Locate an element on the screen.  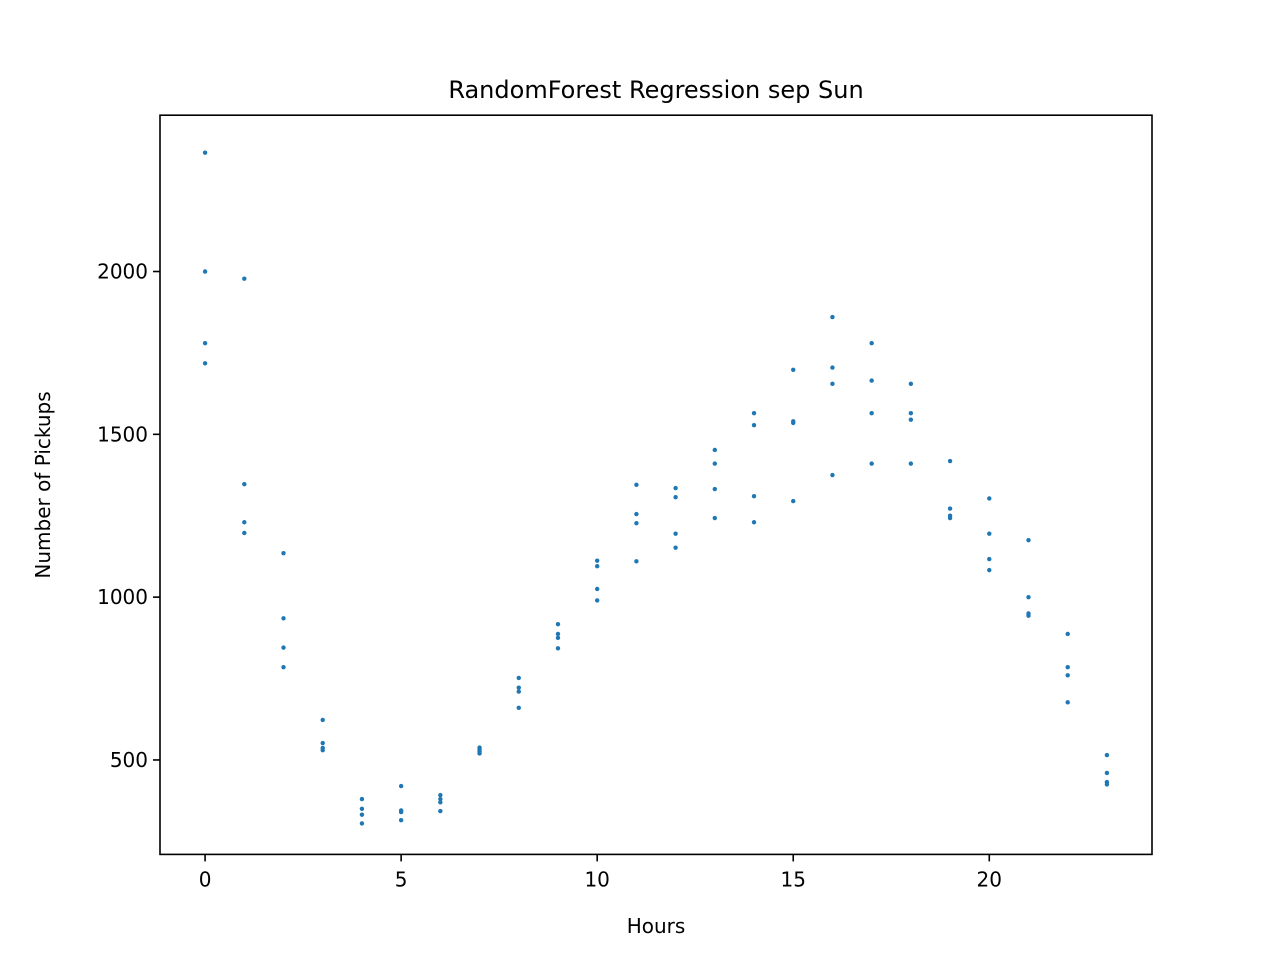
x-tick-label: 20 is located at coordinates (989, 879).